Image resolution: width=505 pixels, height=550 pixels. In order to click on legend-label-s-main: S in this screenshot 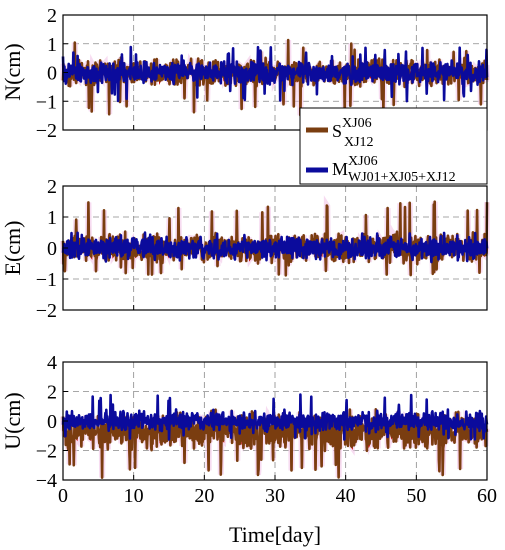, I will do `click(337, 131)`.